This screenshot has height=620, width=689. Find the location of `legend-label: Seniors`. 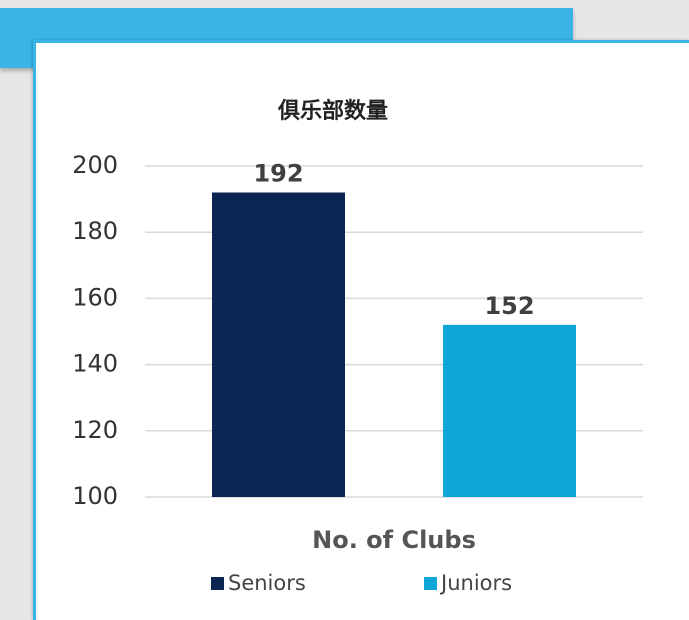

legend-label: Seniors is located at coordinates (267, 583).